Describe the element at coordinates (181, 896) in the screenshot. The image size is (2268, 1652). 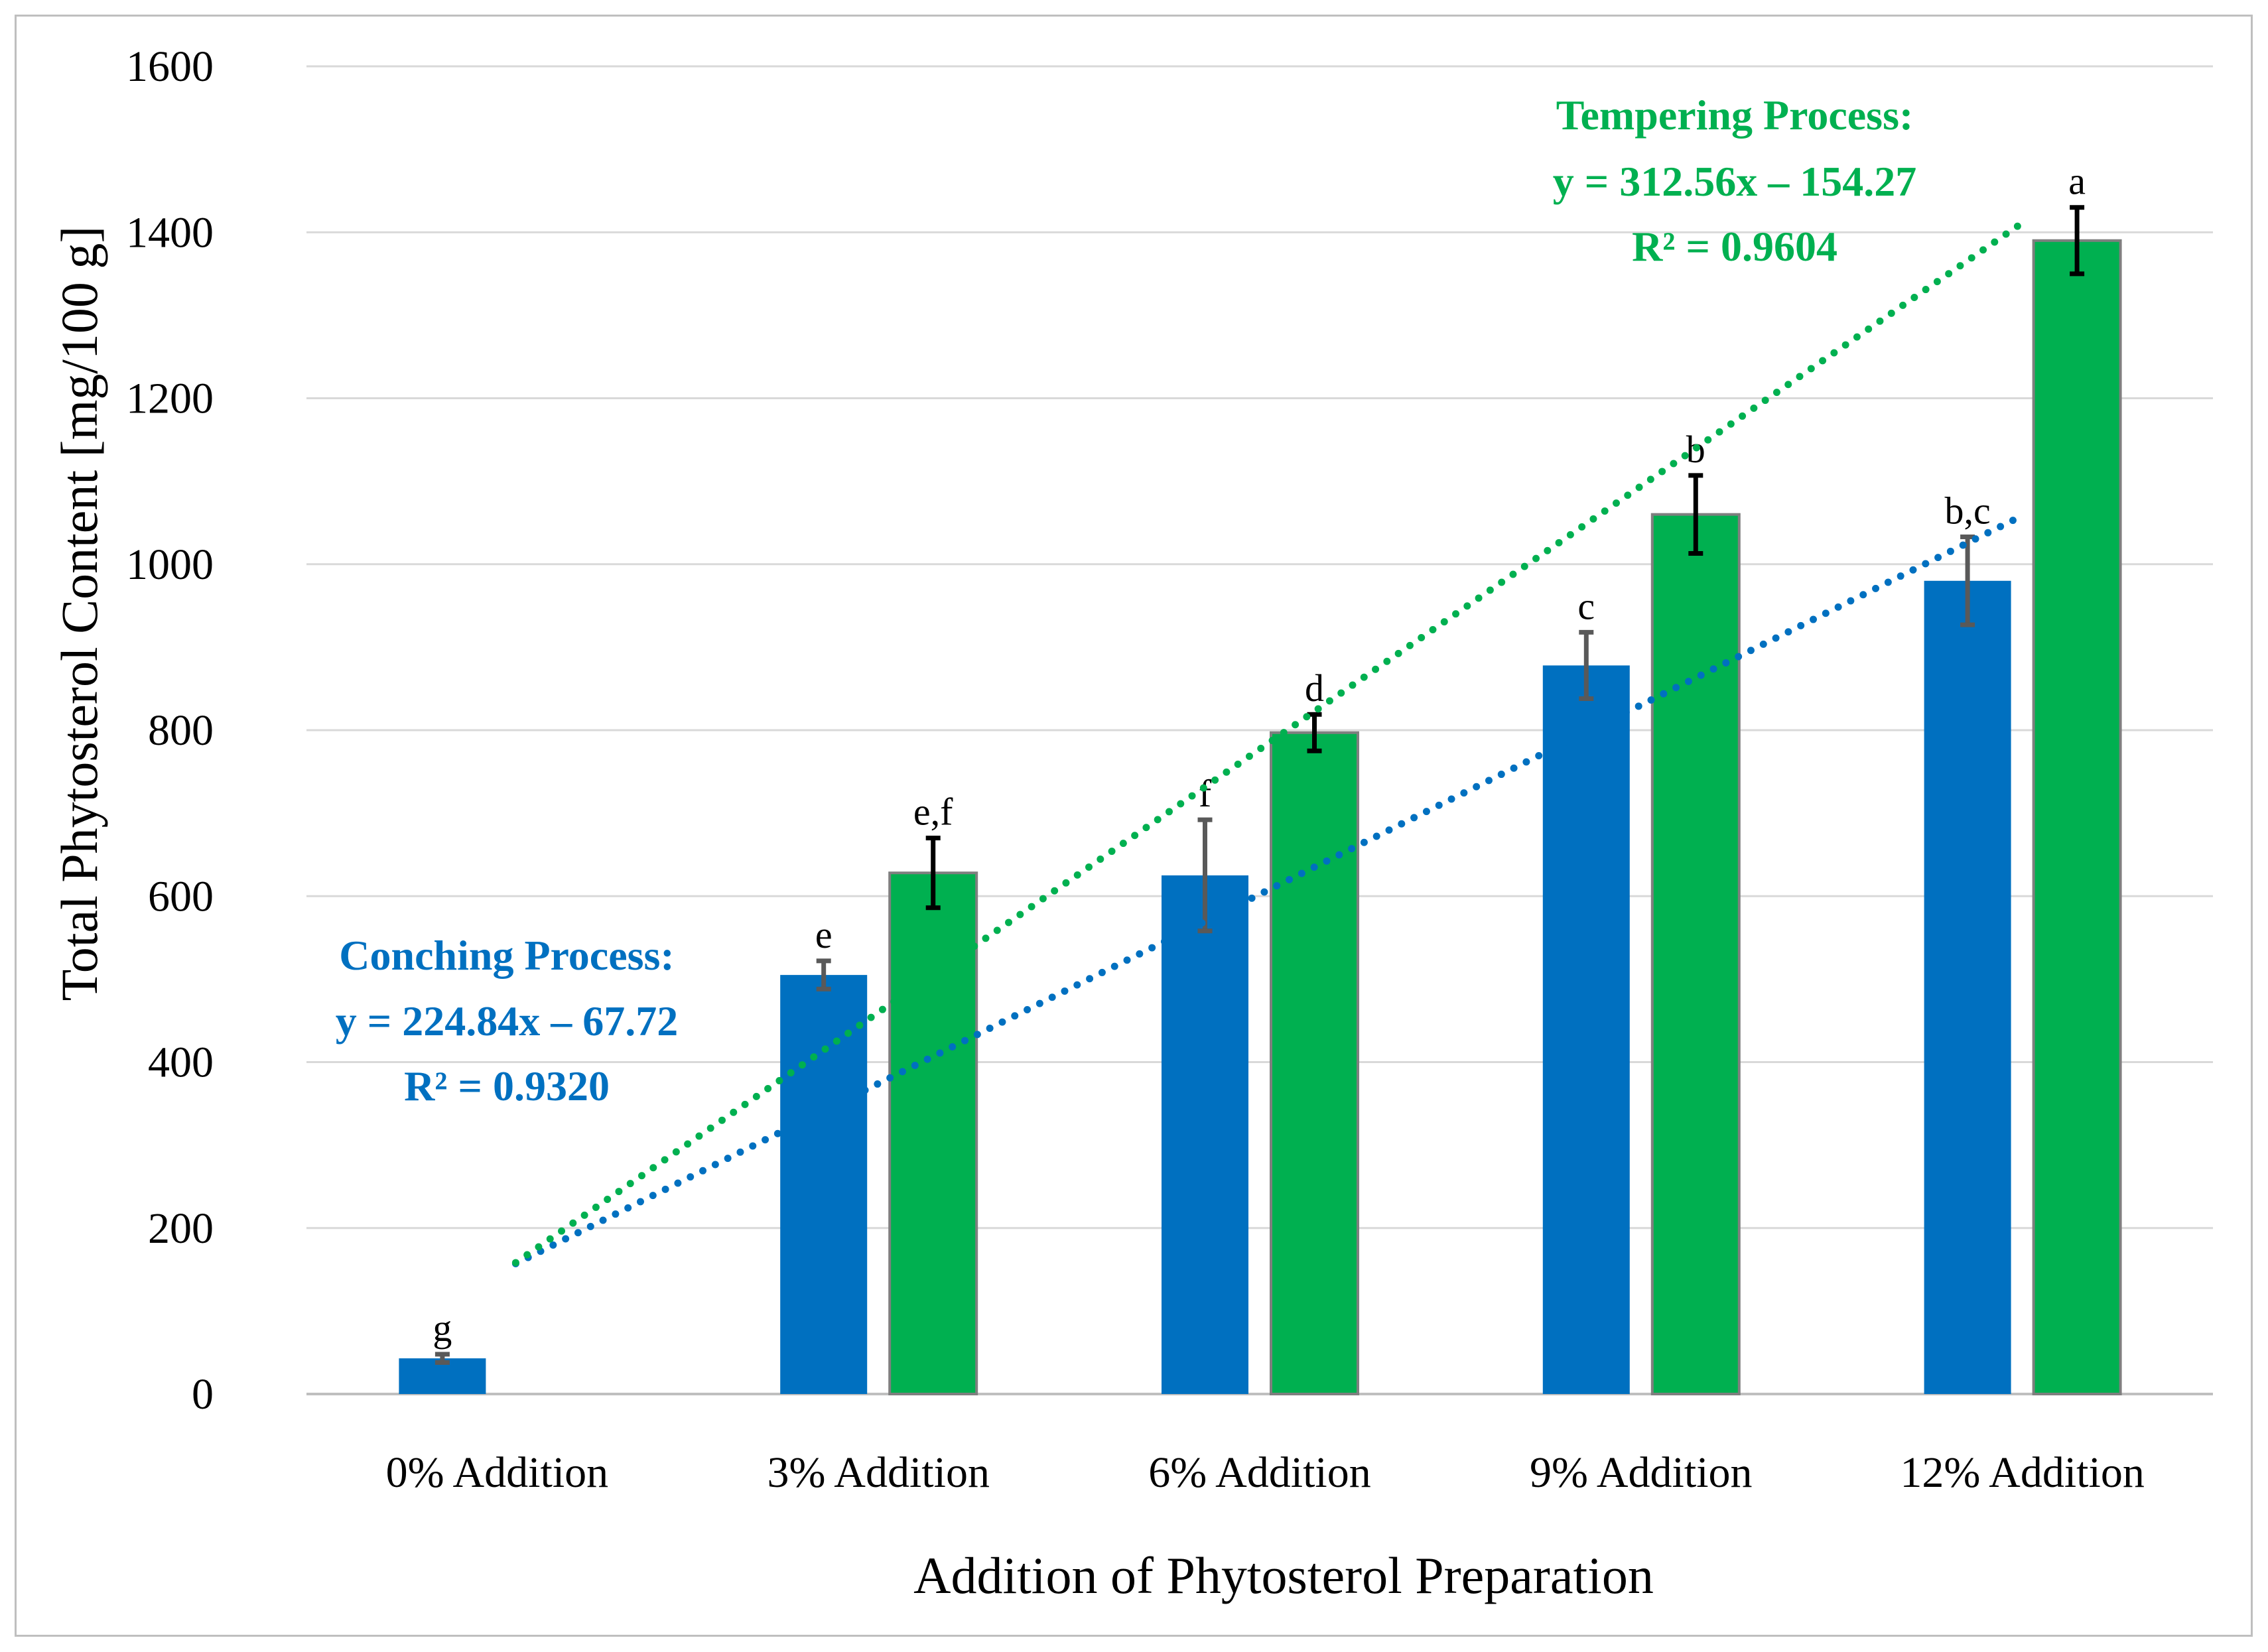
I see `y-tick-label: 600` at that location.